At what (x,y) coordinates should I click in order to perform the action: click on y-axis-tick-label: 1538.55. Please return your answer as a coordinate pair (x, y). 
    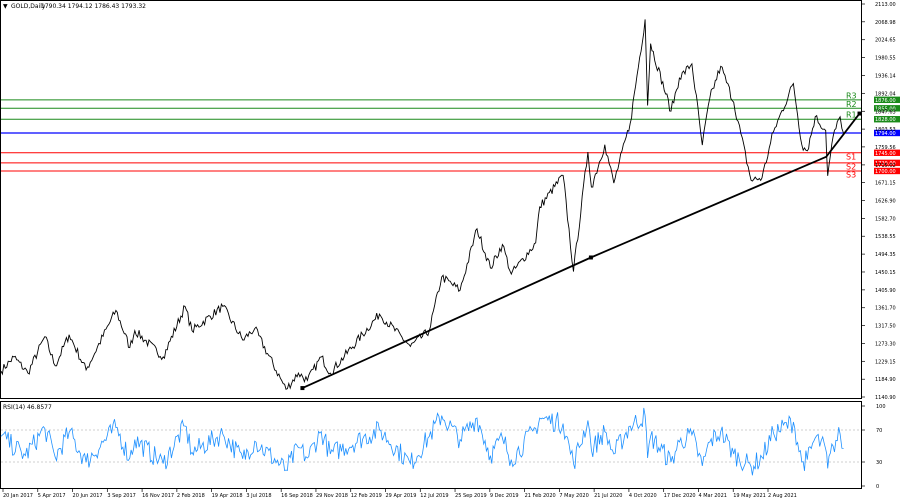
    Looking at the image, I should click on (885, 237).